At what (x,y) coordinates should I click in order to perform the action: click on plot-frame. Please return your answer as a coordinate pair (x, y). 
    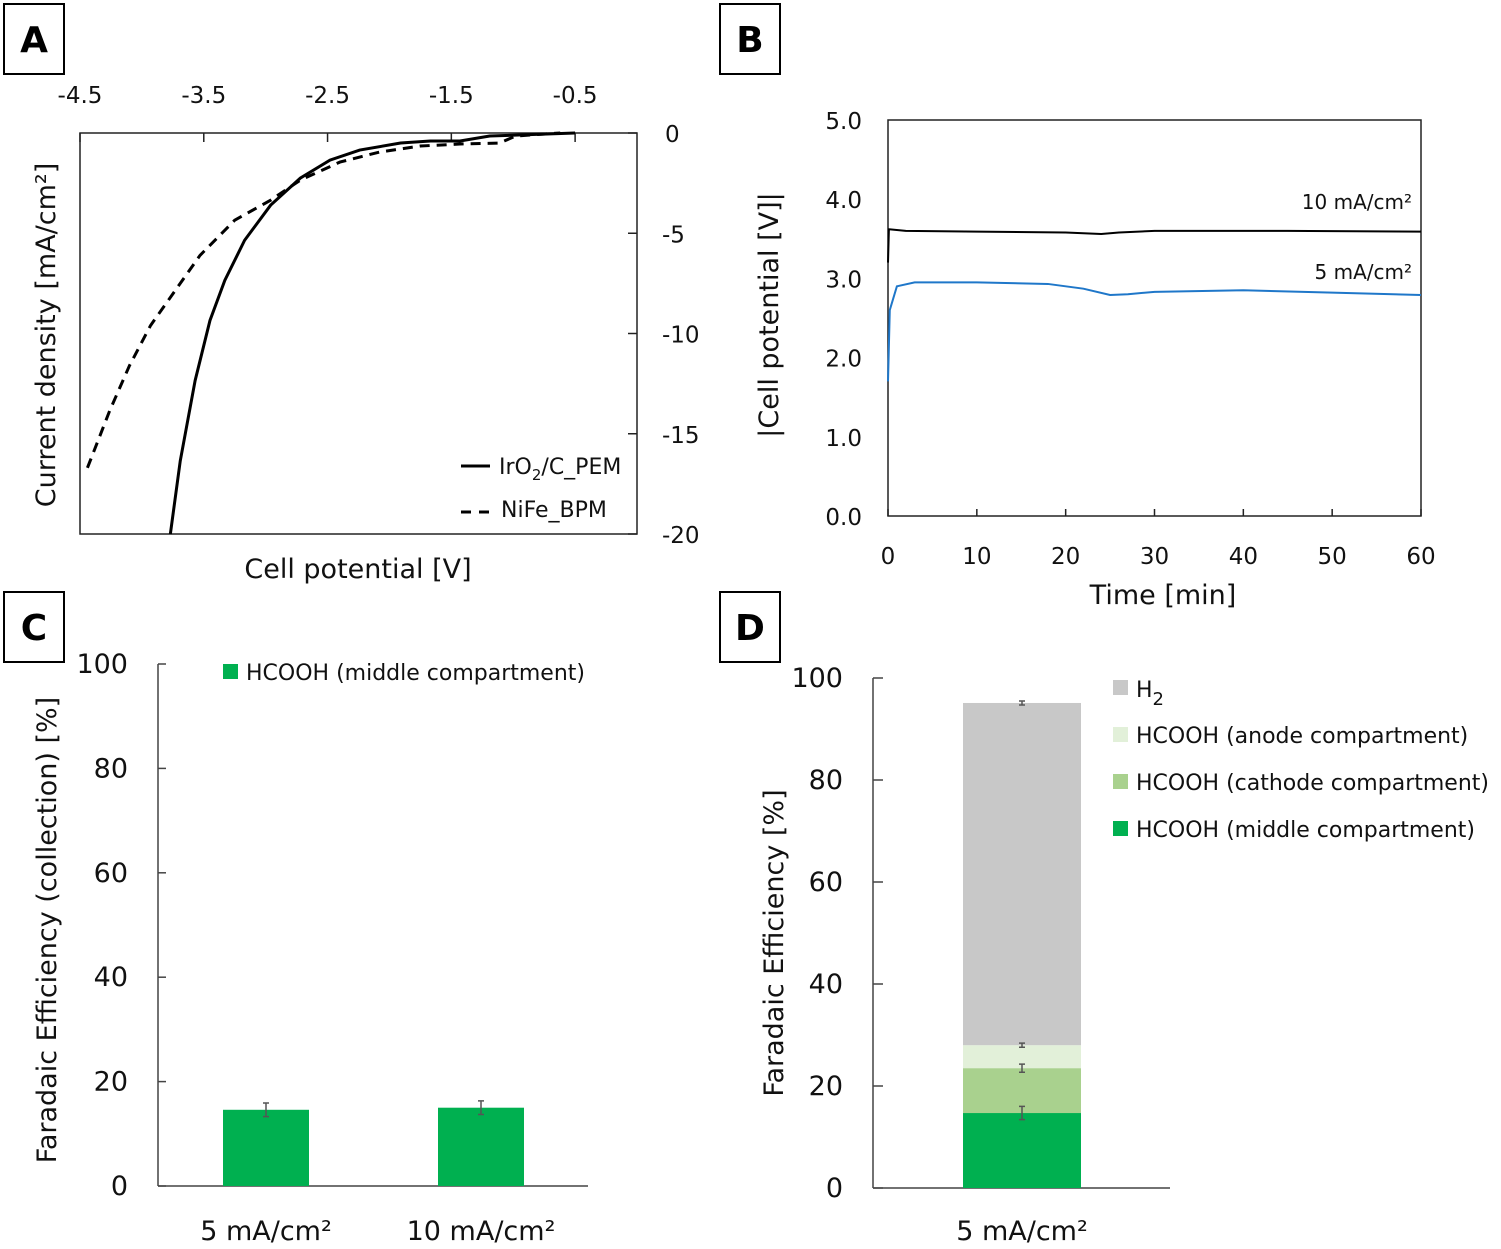
    Looking at the image, I should click on (1154, 318).